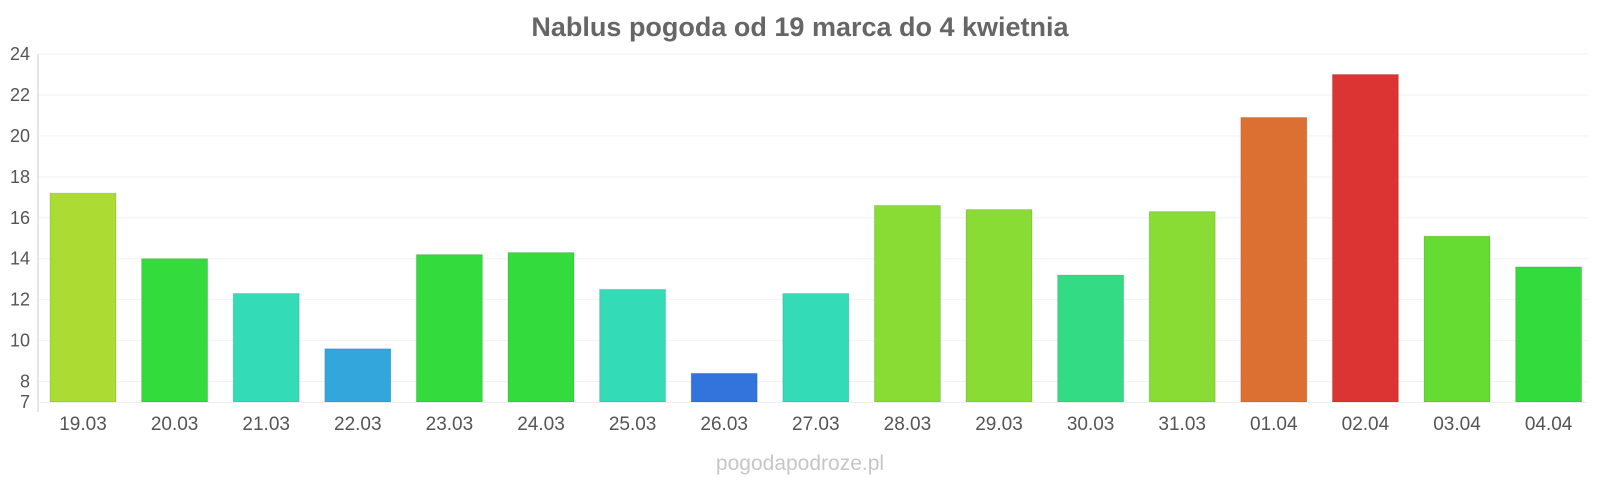 The image size is (1600, 480). I want to click on y-tick-label: 14, so click(20, 259).